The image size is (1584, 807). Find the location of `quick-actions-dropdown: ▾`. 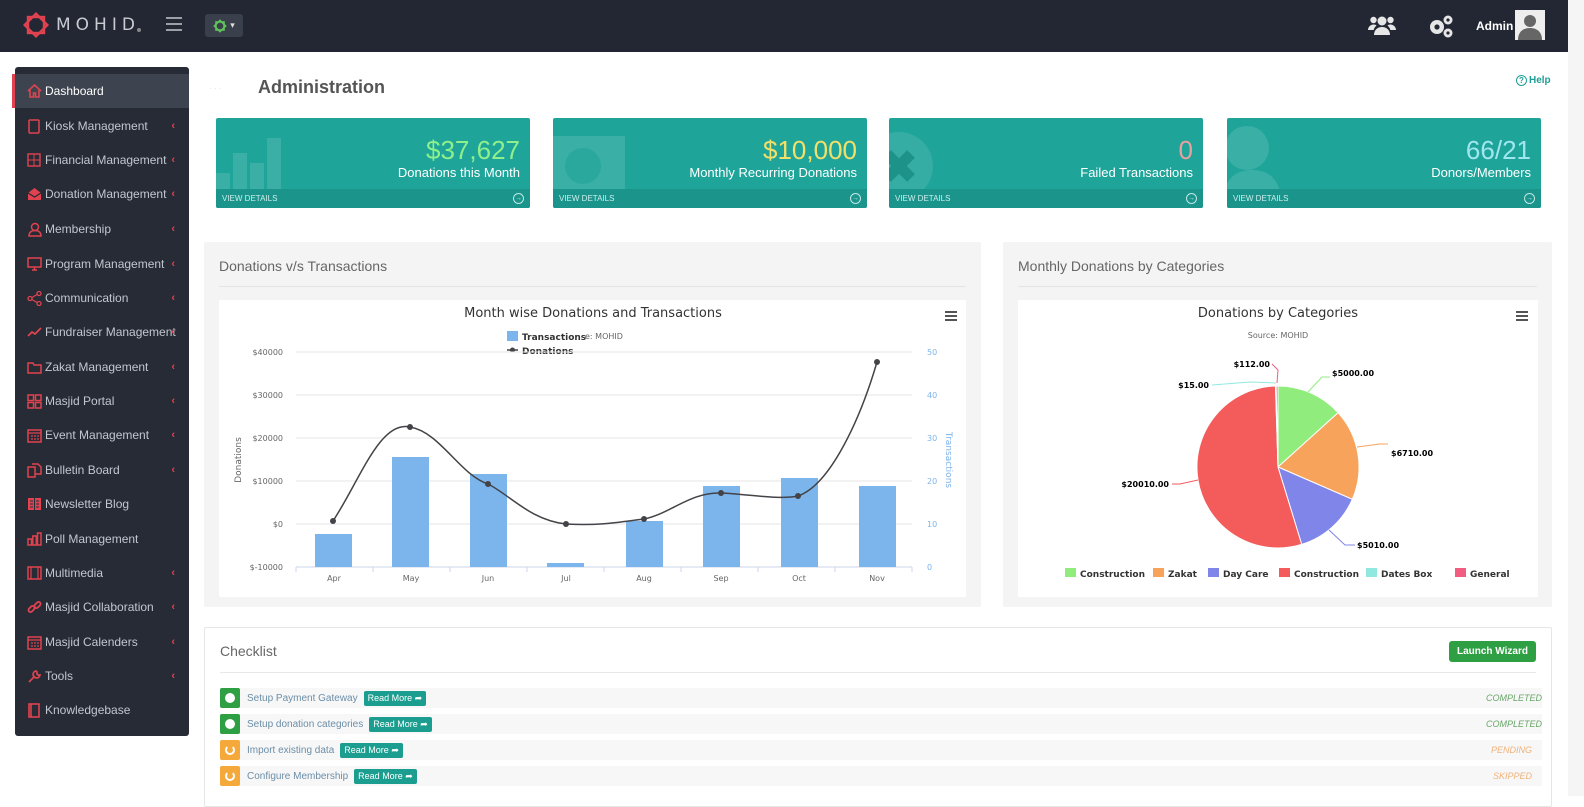

quick-actions-dropdown: ▾ is located at coordinates (224, 25).